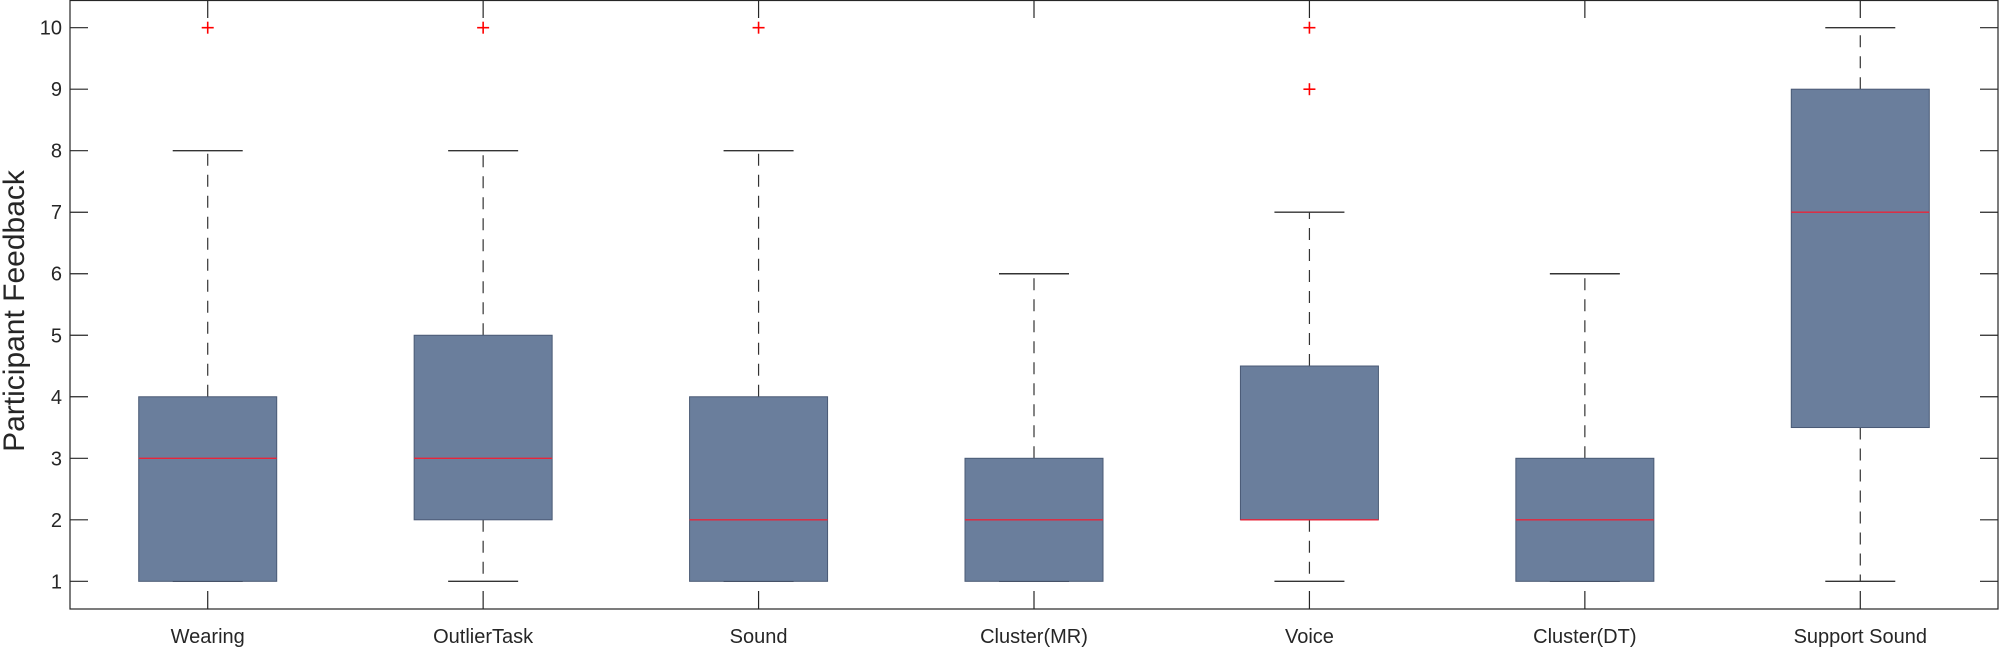 The width and height of the screenshot is (1999, 649). What do you see at coordinates (56, 459) in the screenshot?
I see `y-tick-label: 3` at bounding box center [56, 459].